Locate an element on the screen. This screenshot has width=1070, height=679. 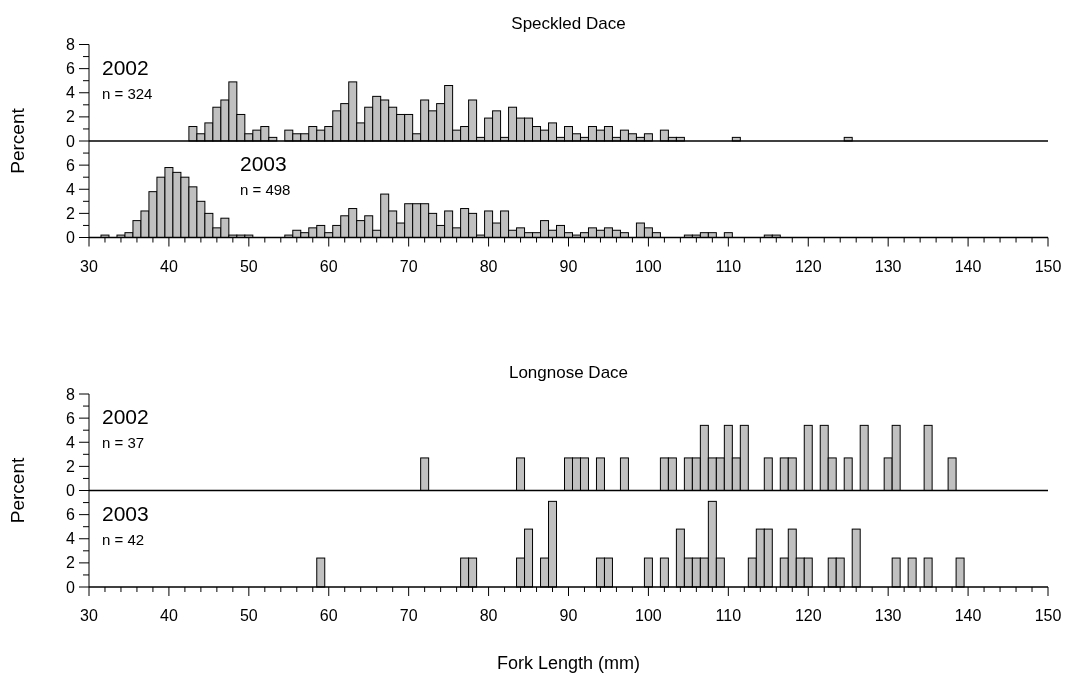
annotation: n = 324 is located at coordinates (127, 93).